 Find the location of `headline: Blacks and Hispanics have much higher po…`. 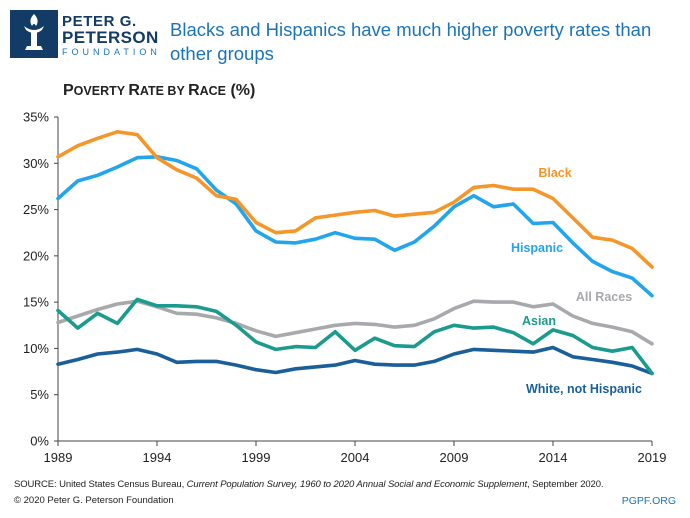

headline: Blacks and Hispanics have much higher po… is located at coordinates (411, 41).